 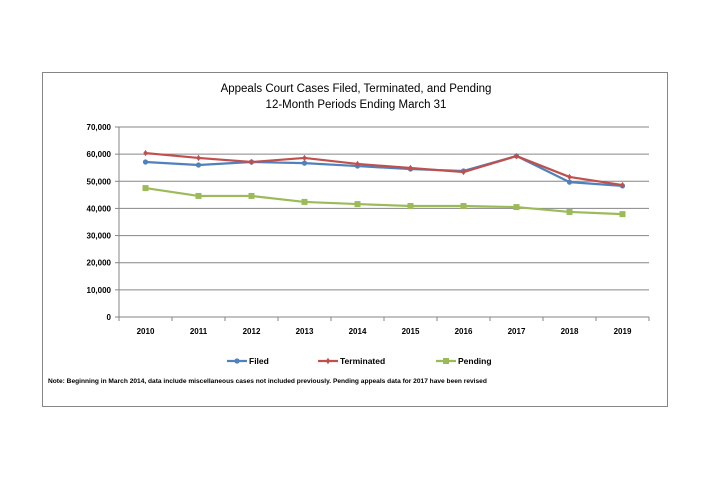 What do you see at coordinates (146, 331) in the screenshot?
I see `x-tick-label: 2010` at bounding box center [146, 331].